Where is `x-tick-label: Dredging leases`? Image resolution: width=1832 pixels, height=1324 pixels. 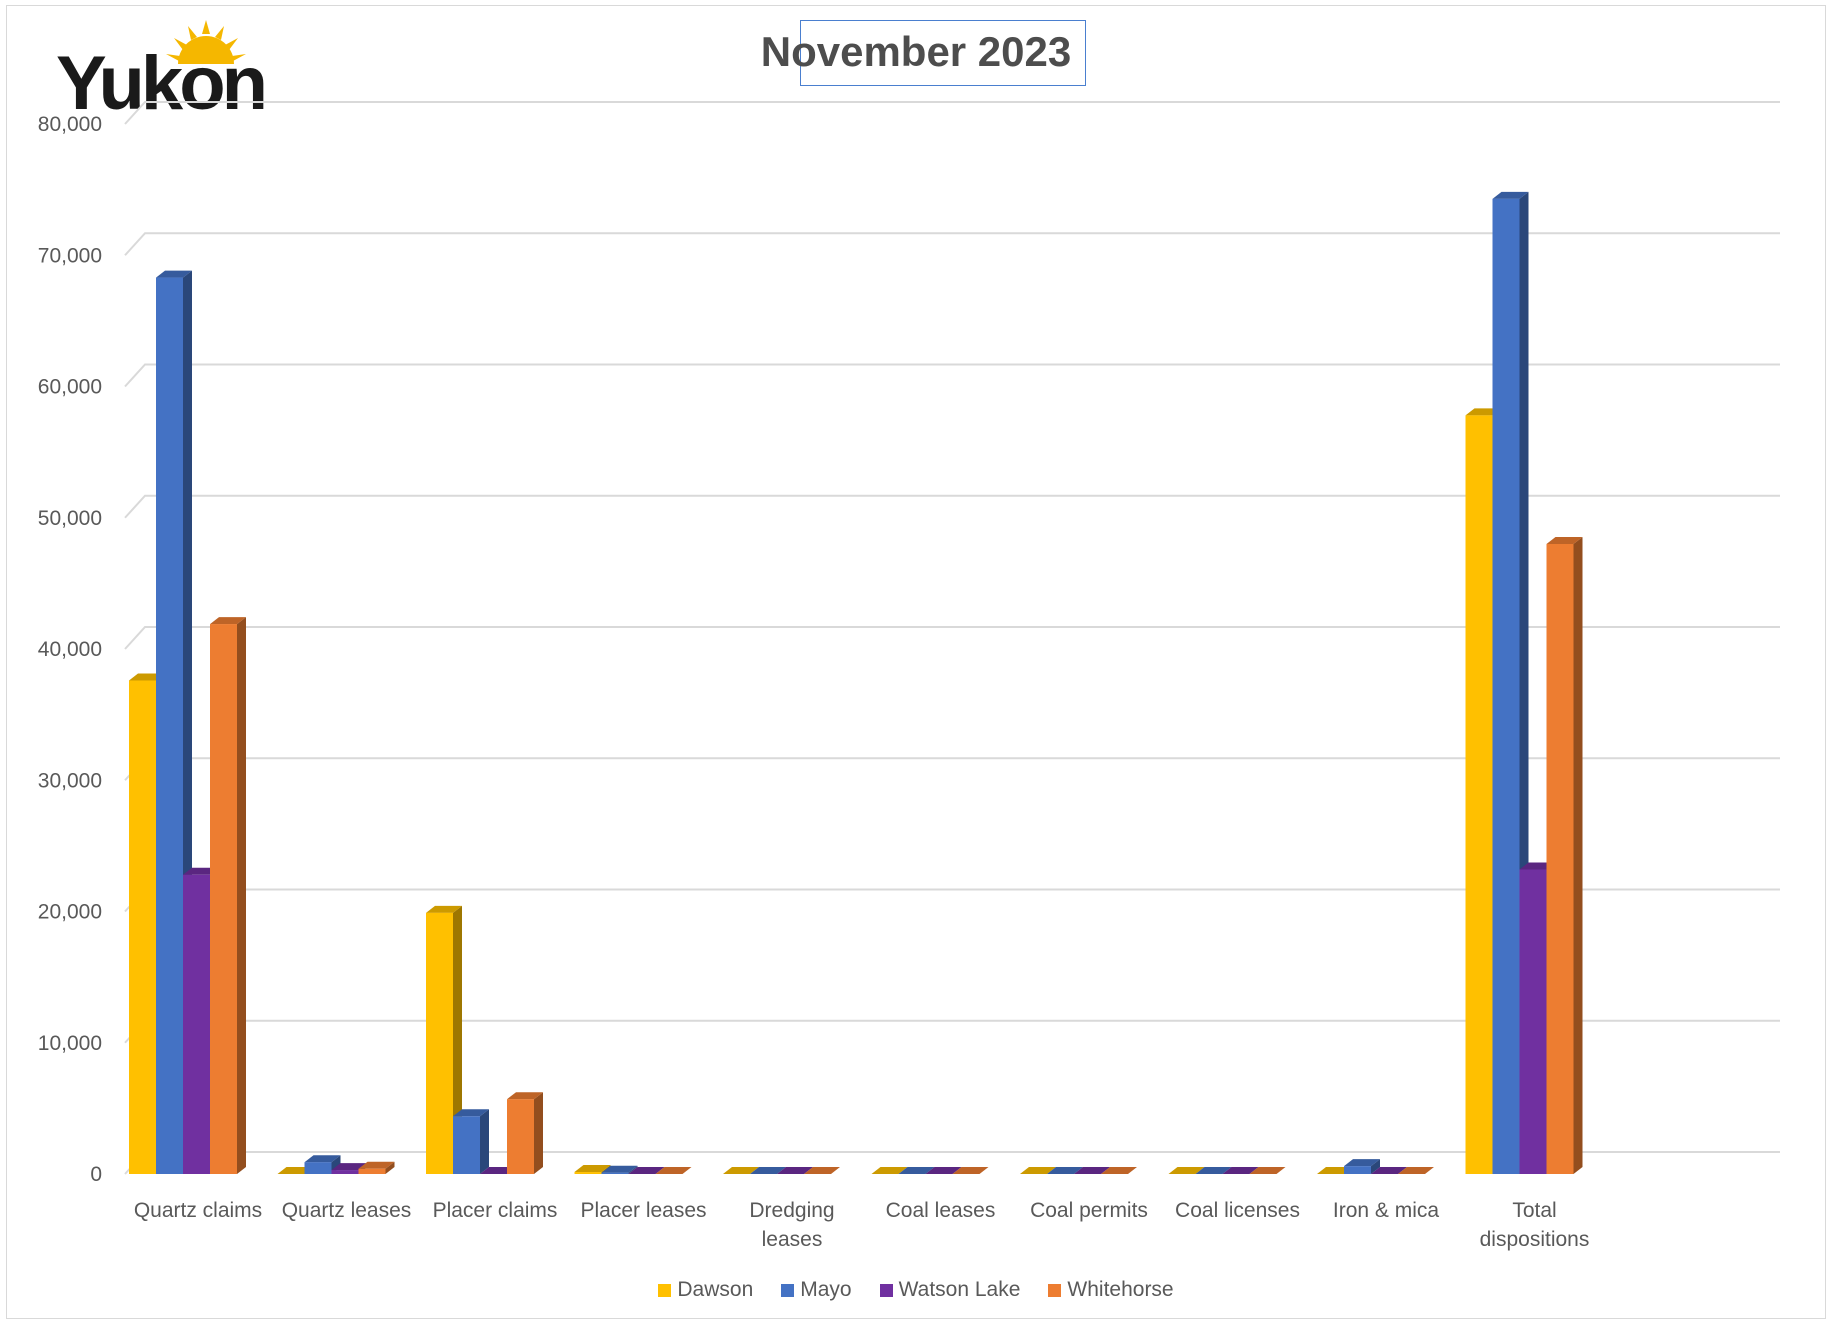 x-tick-label: Dredging leases is located at coordinates (791, 1225).